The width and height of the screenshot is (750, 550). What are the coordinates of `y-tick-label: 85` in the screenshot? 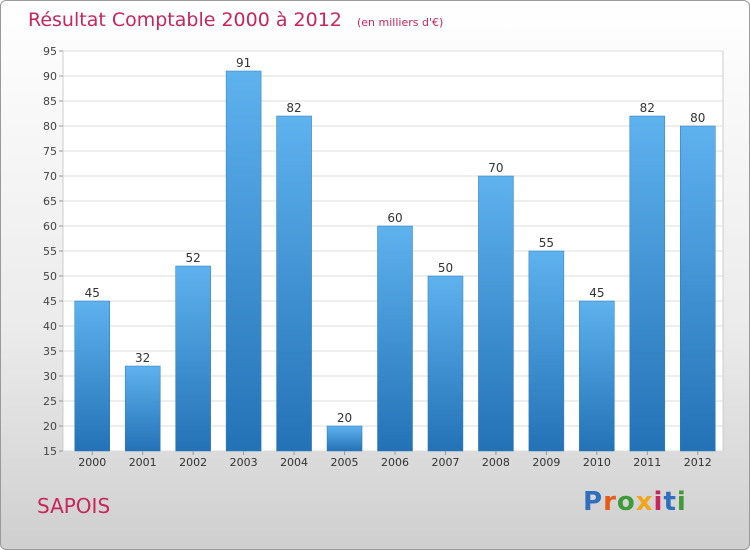 It's located at (50, 101).